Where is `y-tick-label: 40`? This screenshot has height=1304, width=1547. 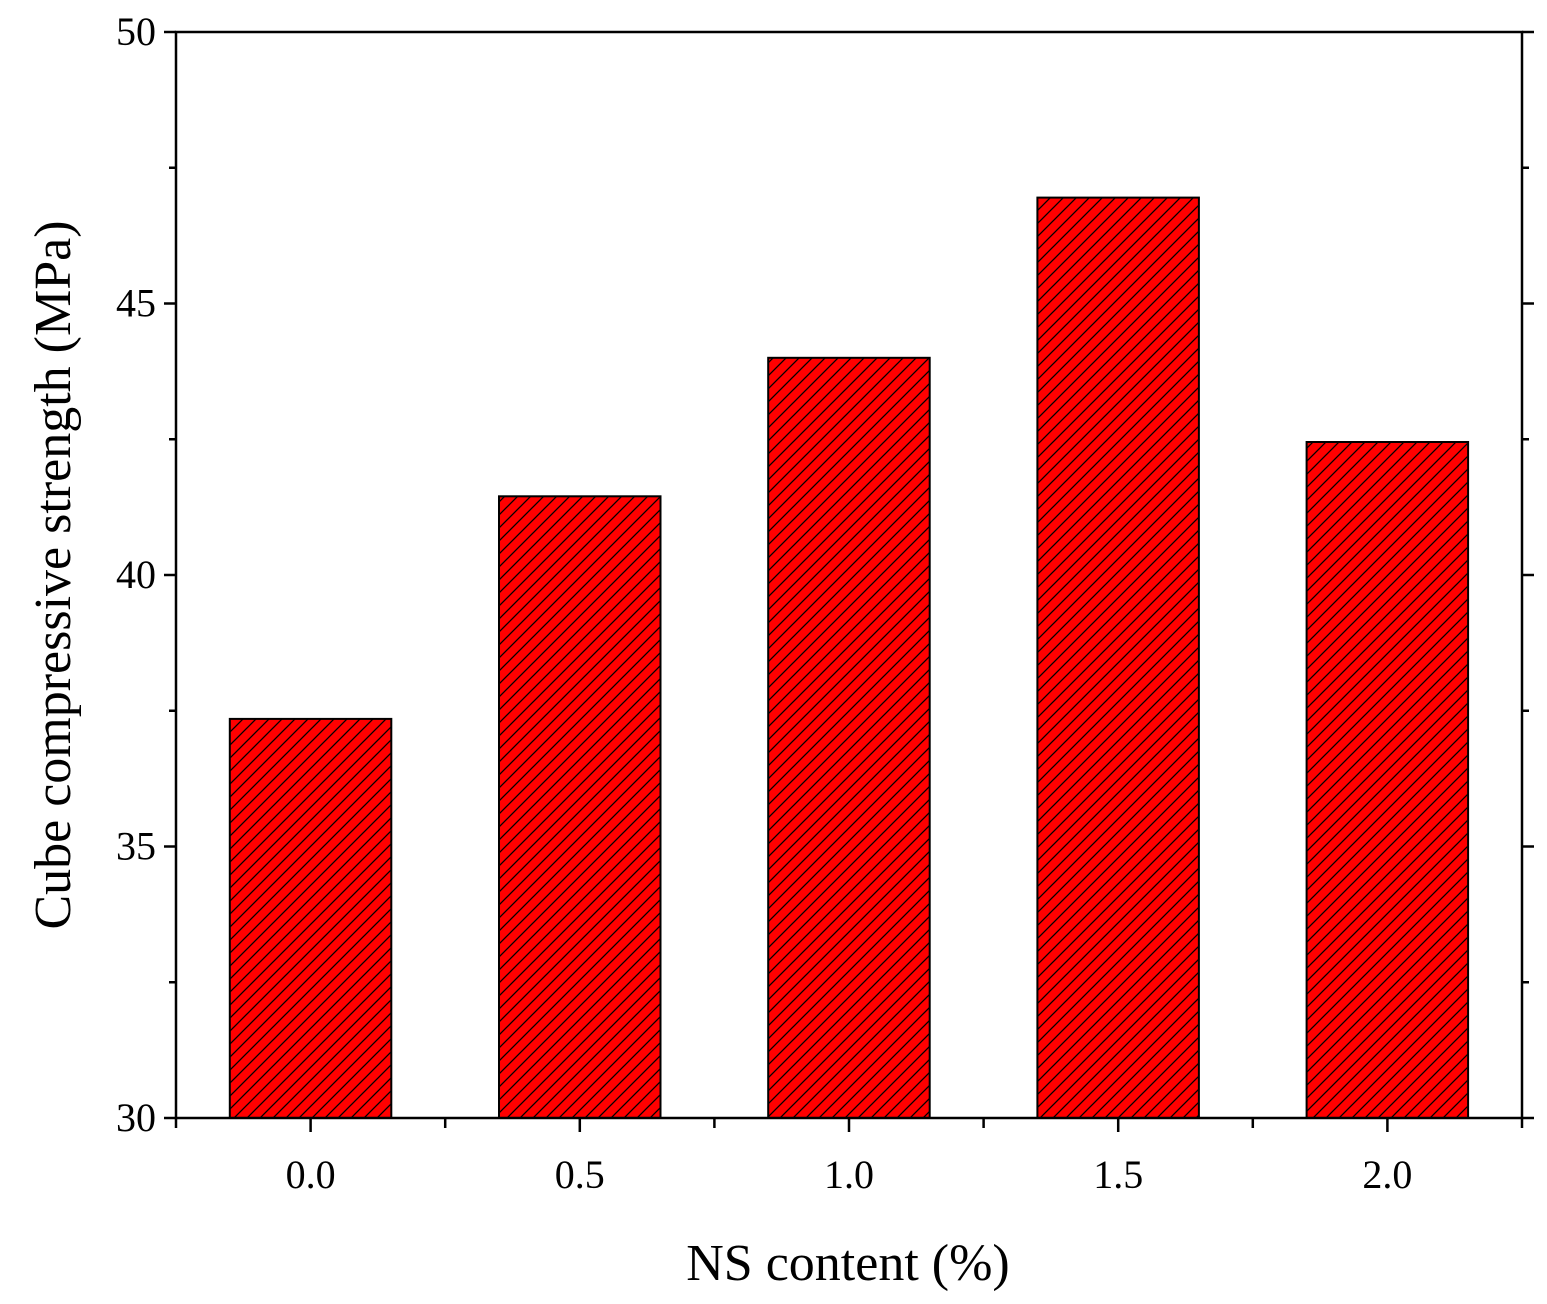
y-tick-label: 40 is located at coordinates (136, 574).